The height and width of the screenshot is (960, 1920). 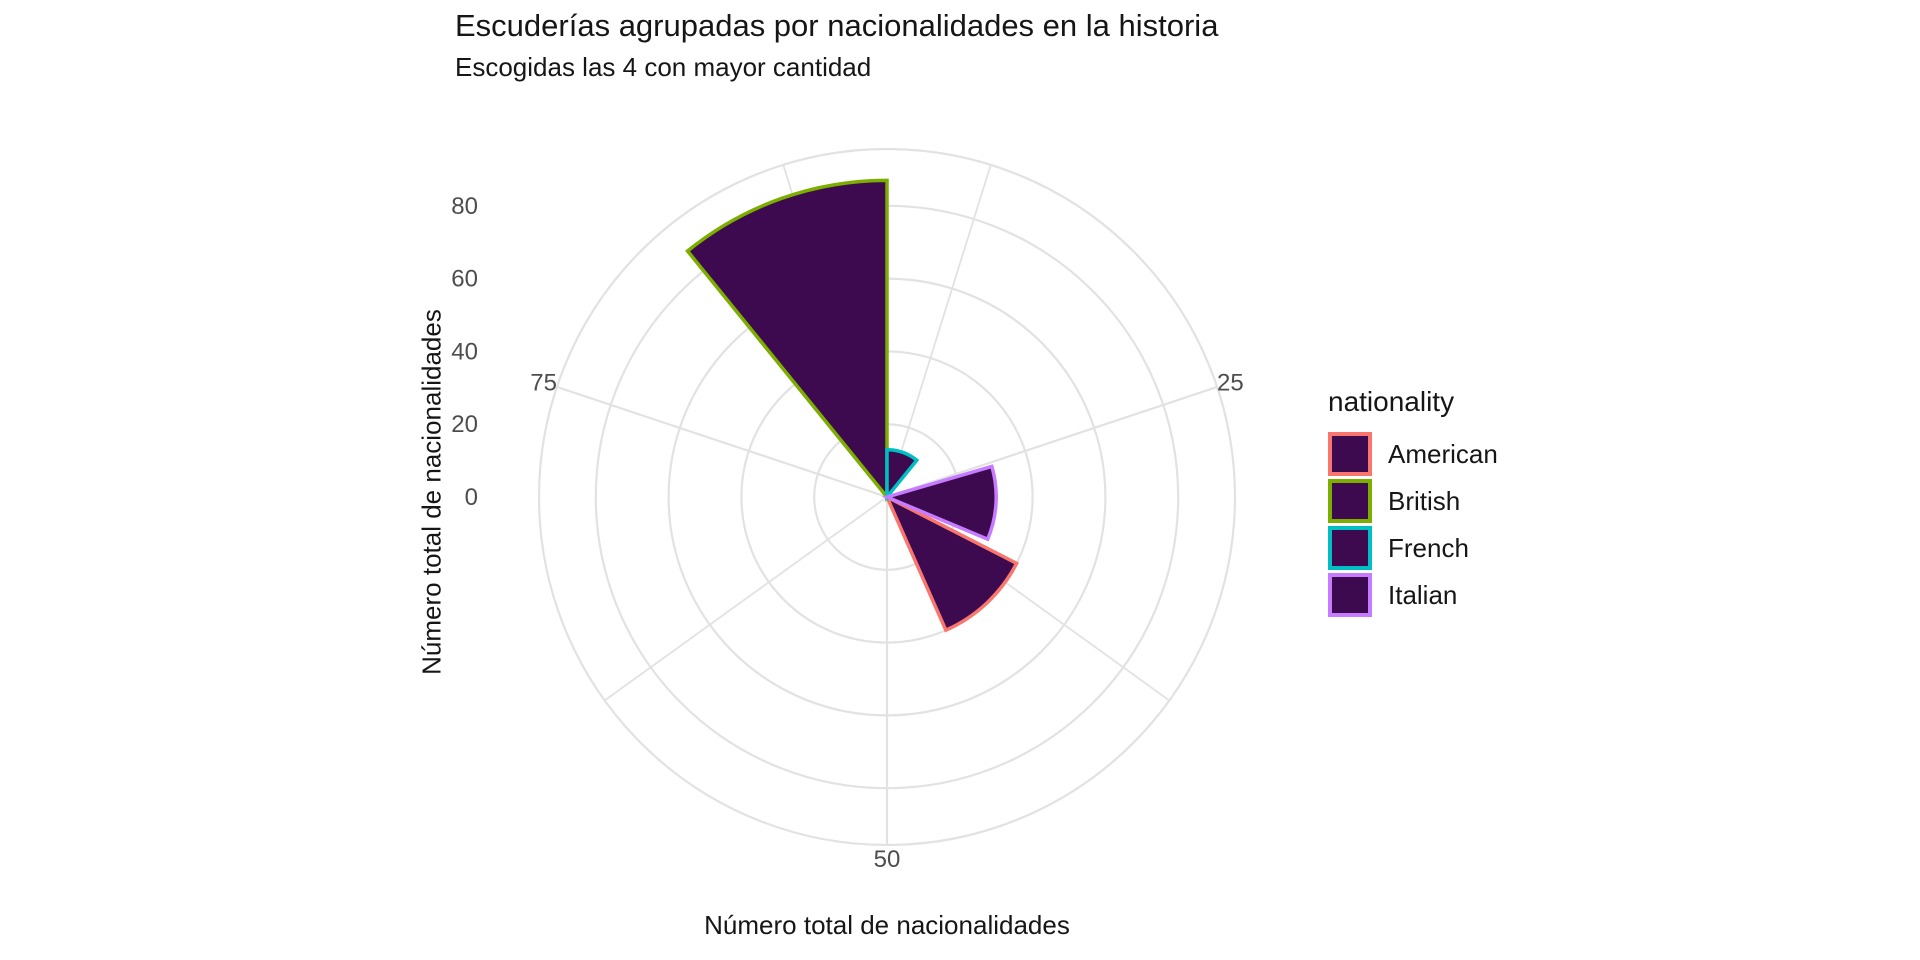 What do you see at coordinates (1350, 501) in the screenshot?
I see `legend-key-british` at bounding box center [1350, 501].